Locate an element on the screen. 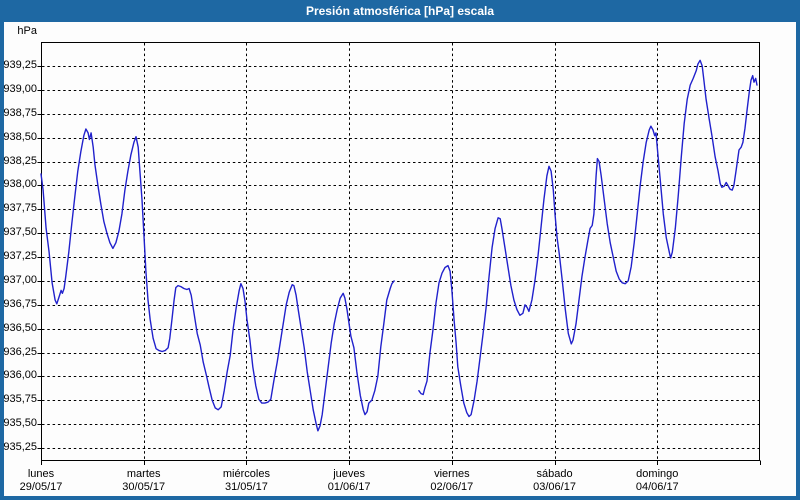 This screenshot has width=800, height=500. y-tick-label: 935,75 is located at coordinates (20, 399).